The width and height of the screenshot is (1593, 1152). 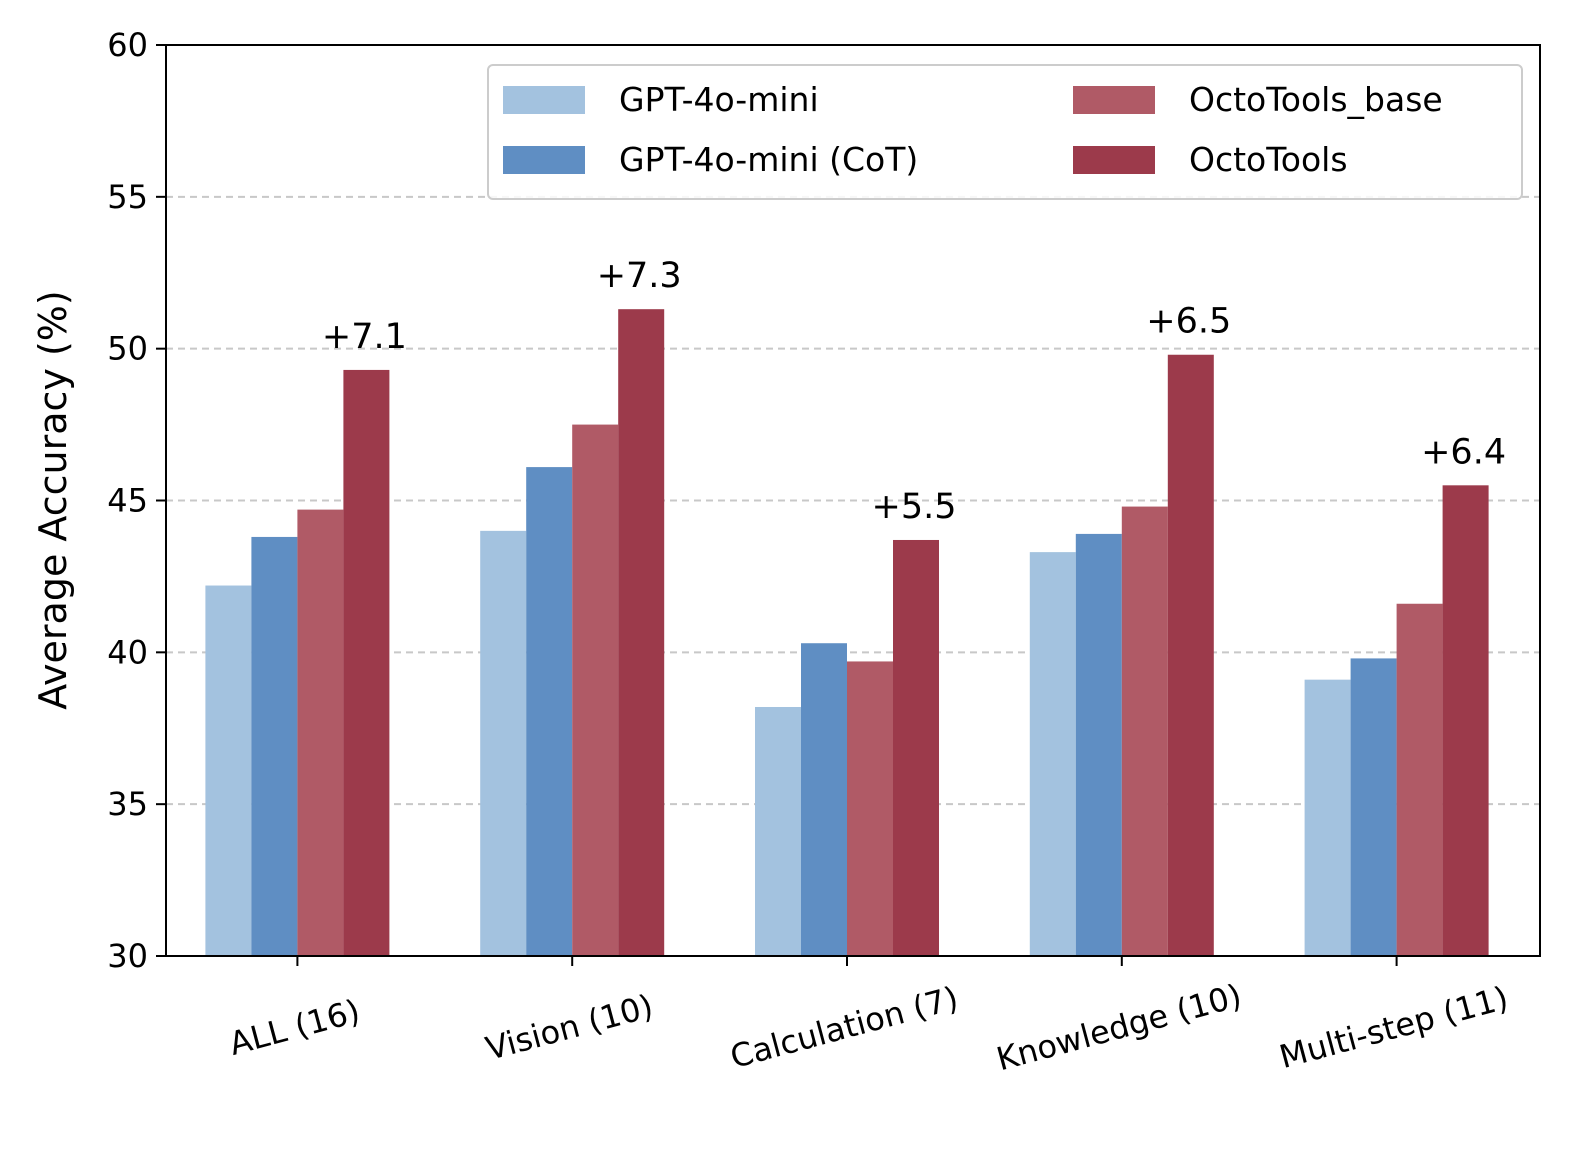 What do you see at coordinates (127, 45) in the screenshot?
I see `y-tick-label: 60` at bounding box center [127, 45].